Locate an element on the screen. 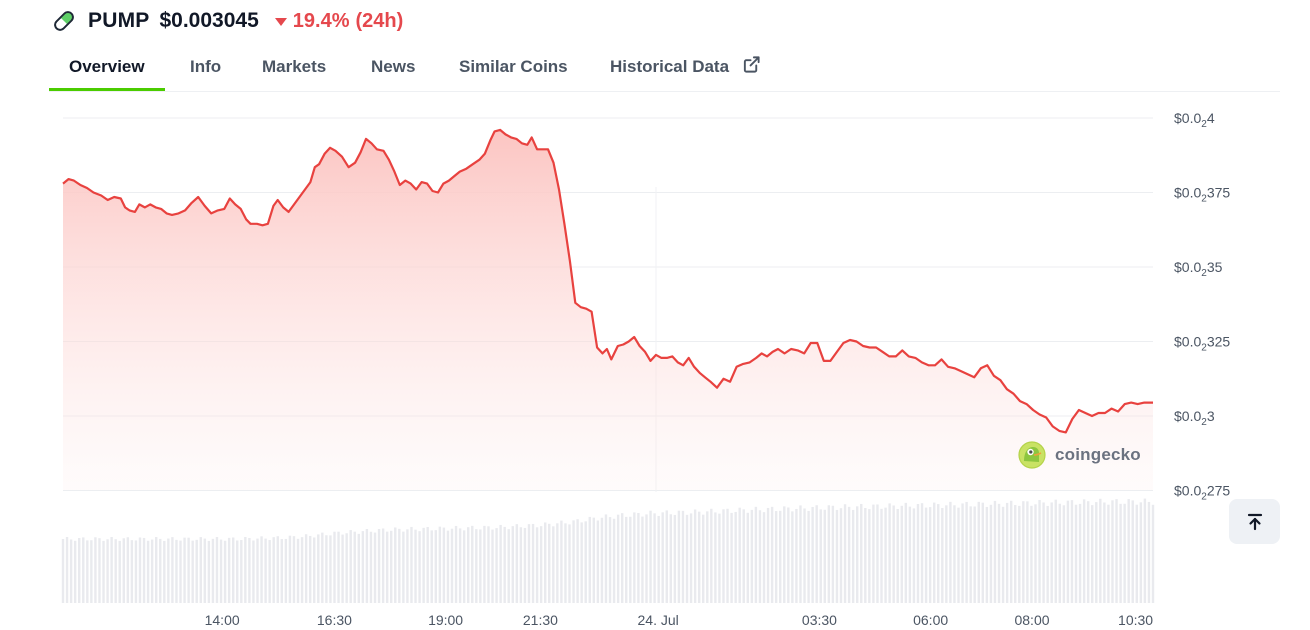 This screenshot has width=1310, height=630. tab-similar-coins: Similar Coins is located at coordinates (513, 66).